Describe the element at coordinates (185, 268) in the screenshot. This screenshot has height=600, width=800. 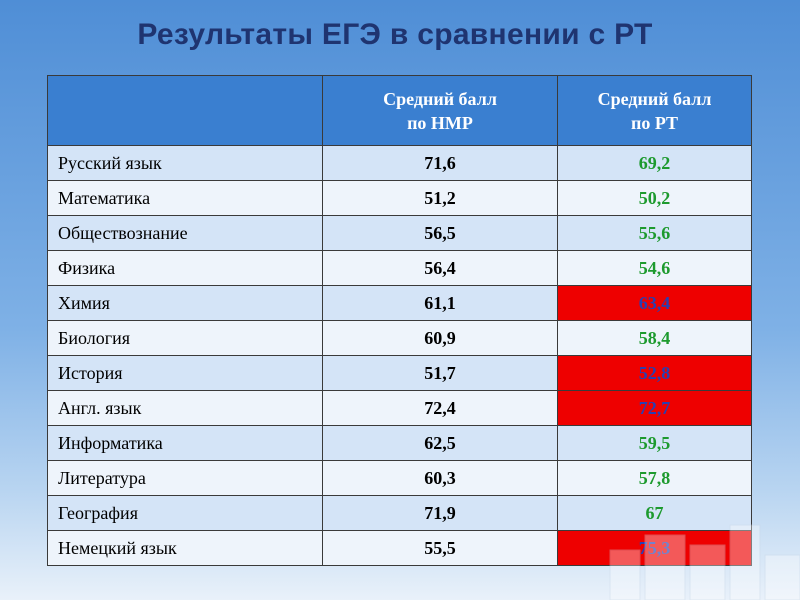
I see `subject-cell: Физика` at that location.